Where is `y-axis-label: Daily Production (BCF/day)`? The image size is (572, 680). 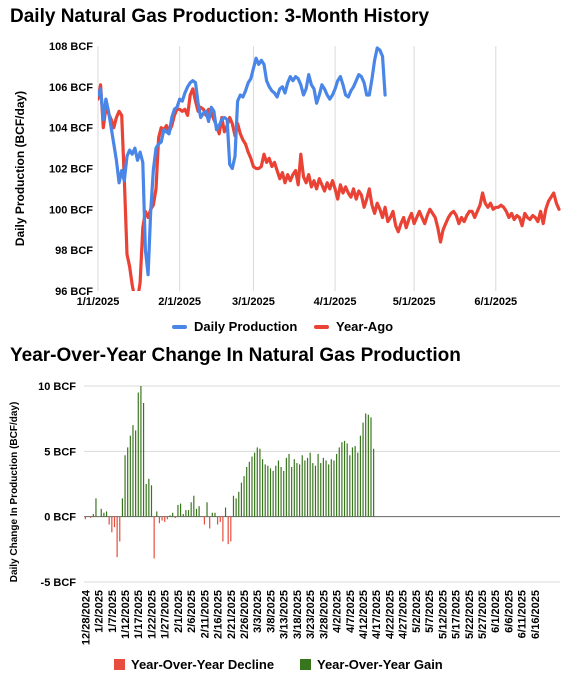 y-axis-label: Daily Production (BCF/day) is located at coordinates (20, 168).